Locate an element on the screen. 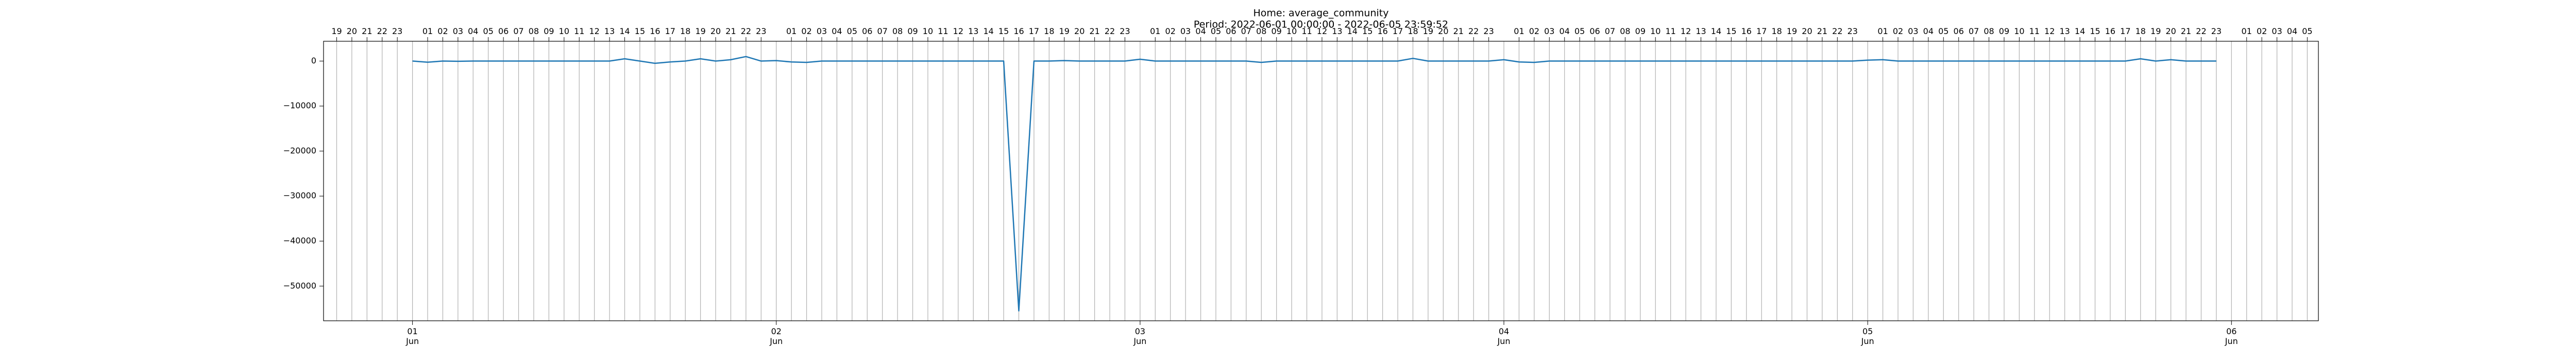 The width and height of the screenshot is (2576, 361). y-tick-label: −20000 is located at coordinates (299, 150).